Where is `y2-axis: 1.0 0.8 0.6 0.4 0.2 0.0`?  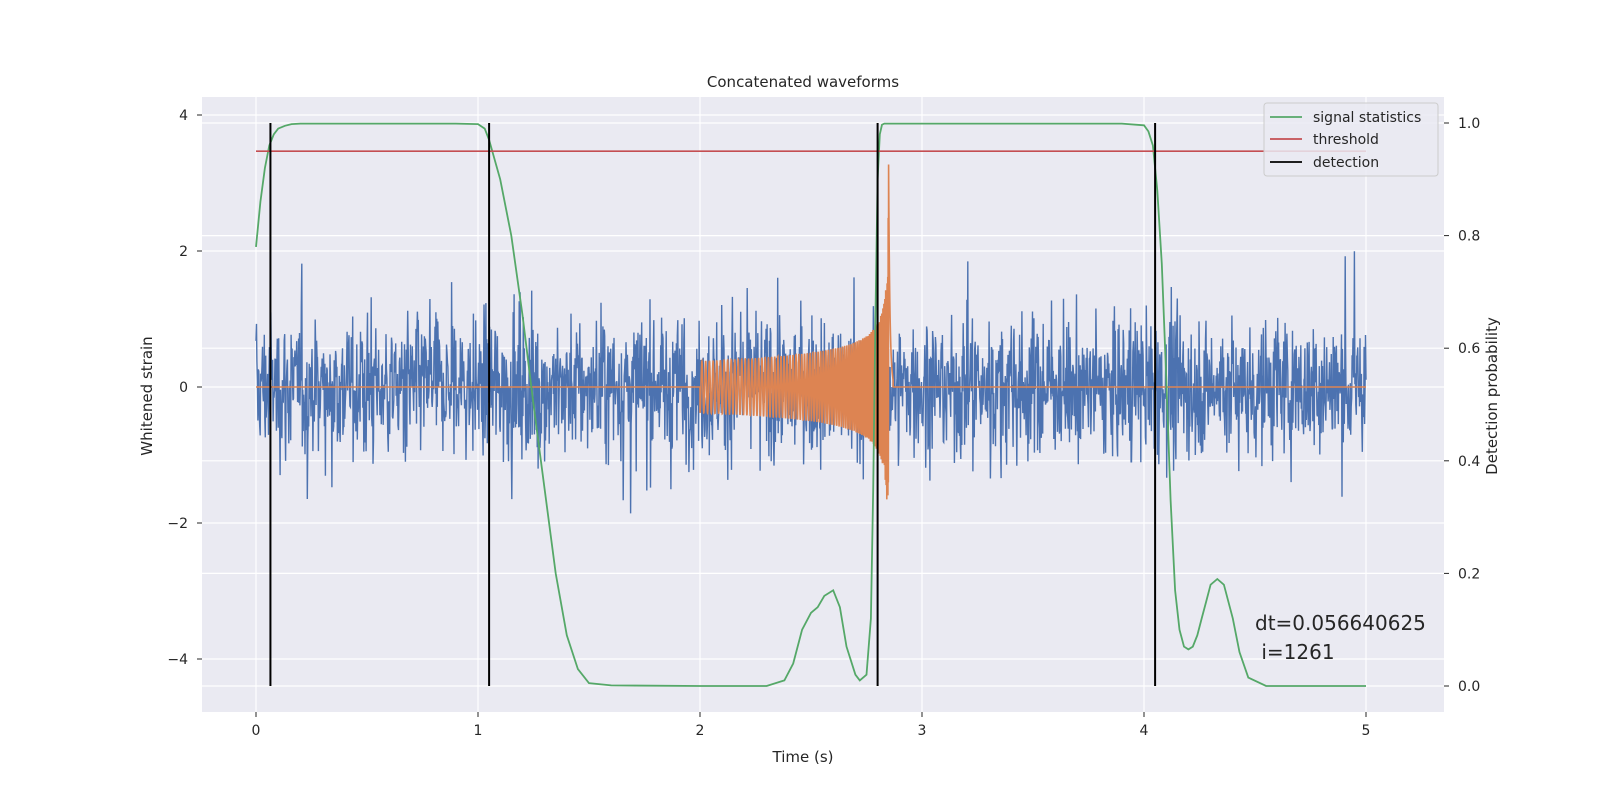 y2-axis: 1.0 0.8 0.6 0.4 0.2 0.0 is located at coordinates (1462, 405).